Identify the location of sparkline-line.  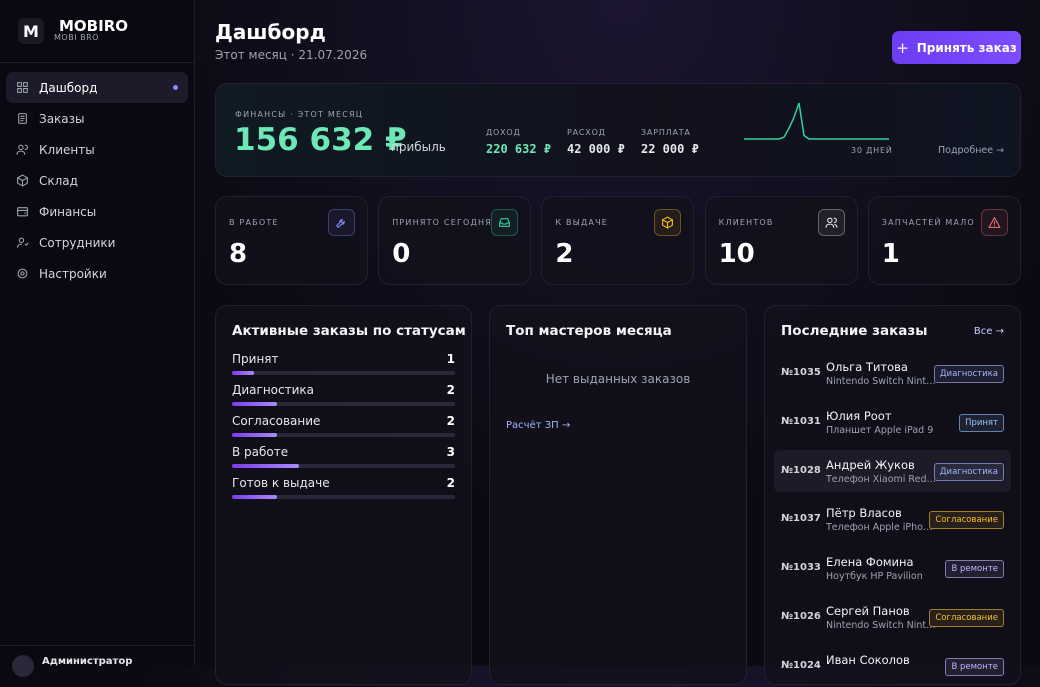
(816, 121).